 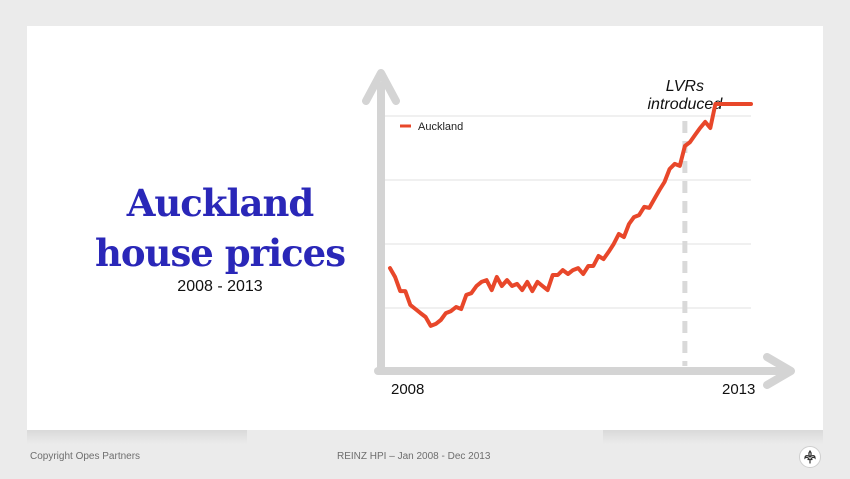 What do you see at coordinates (738, 389) in the screenshot?
I see `x-tick-label-end: 2013` at bounding box center [738, 389].